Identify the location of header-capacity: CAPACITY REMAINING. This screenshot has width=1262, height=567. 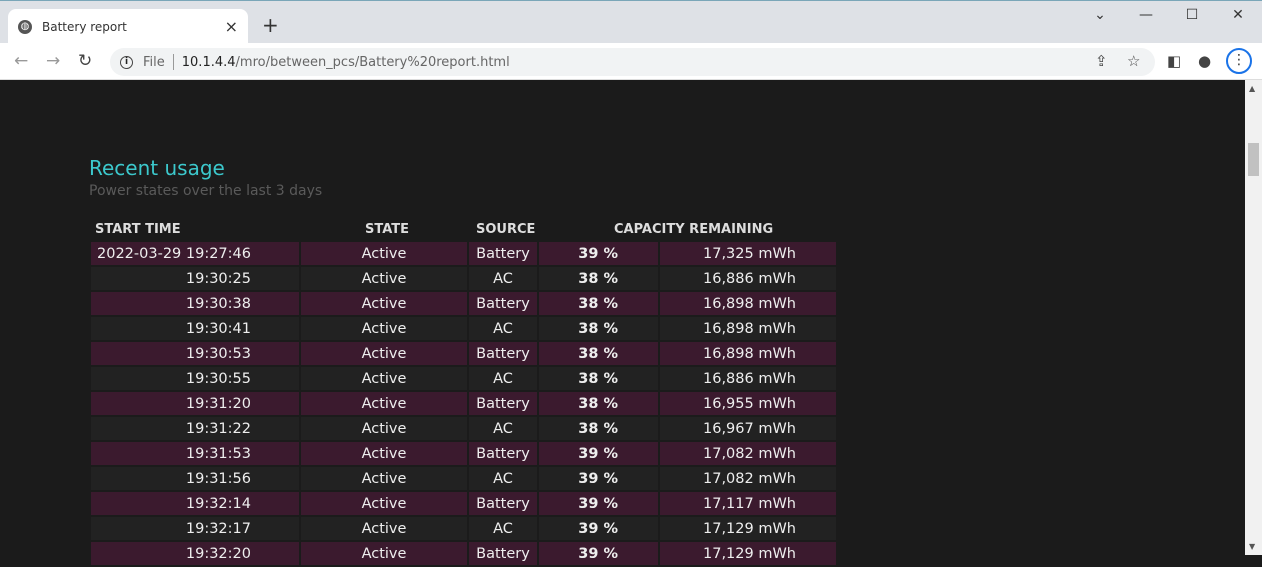
(694, 229).